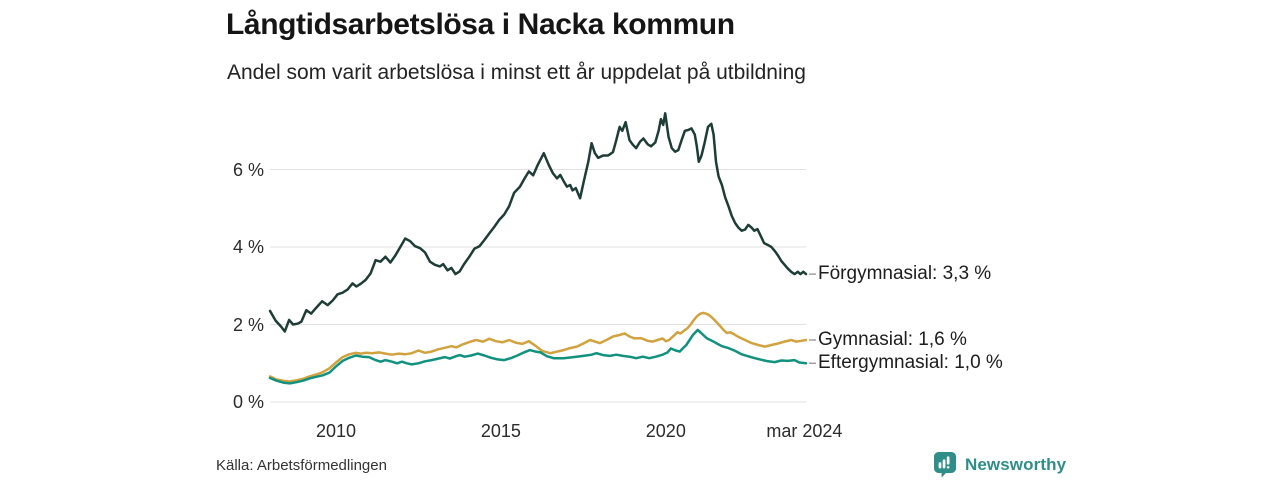 The width and height of the screenshot is (1280, 480). Describe the element at coordinates (248, 324) in the screenshot. I see `y-axis-tick-label: 2 %` at that location.